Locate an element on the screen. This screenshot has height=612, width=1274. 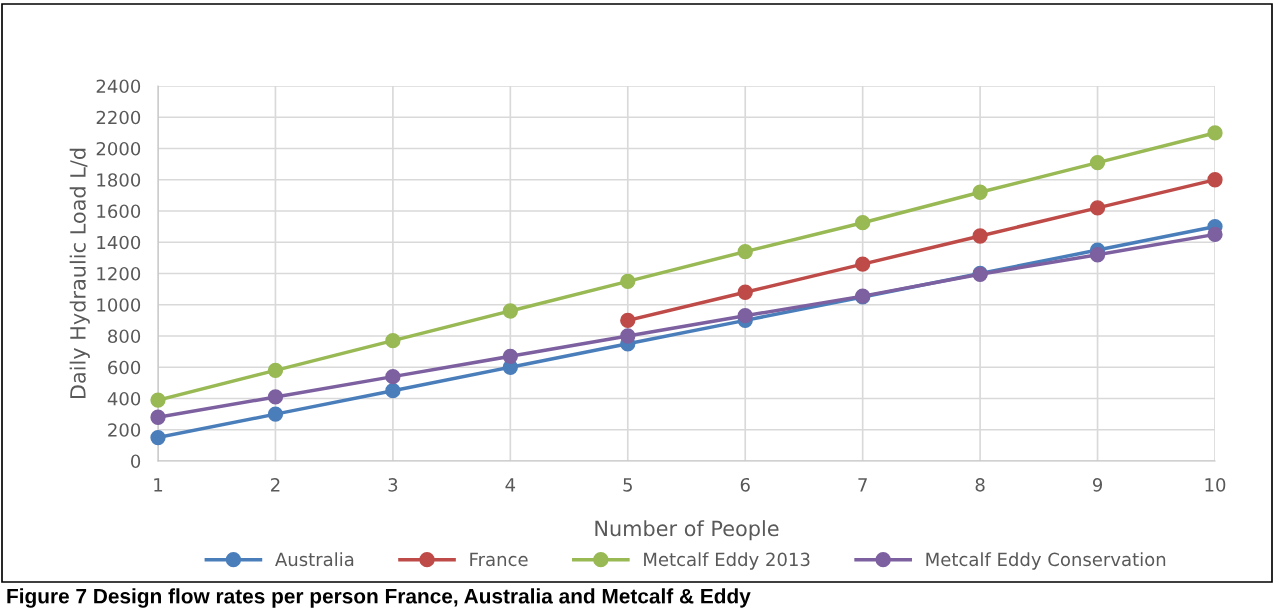
y-tick-label: 0 is located at coordinates (136, 461).